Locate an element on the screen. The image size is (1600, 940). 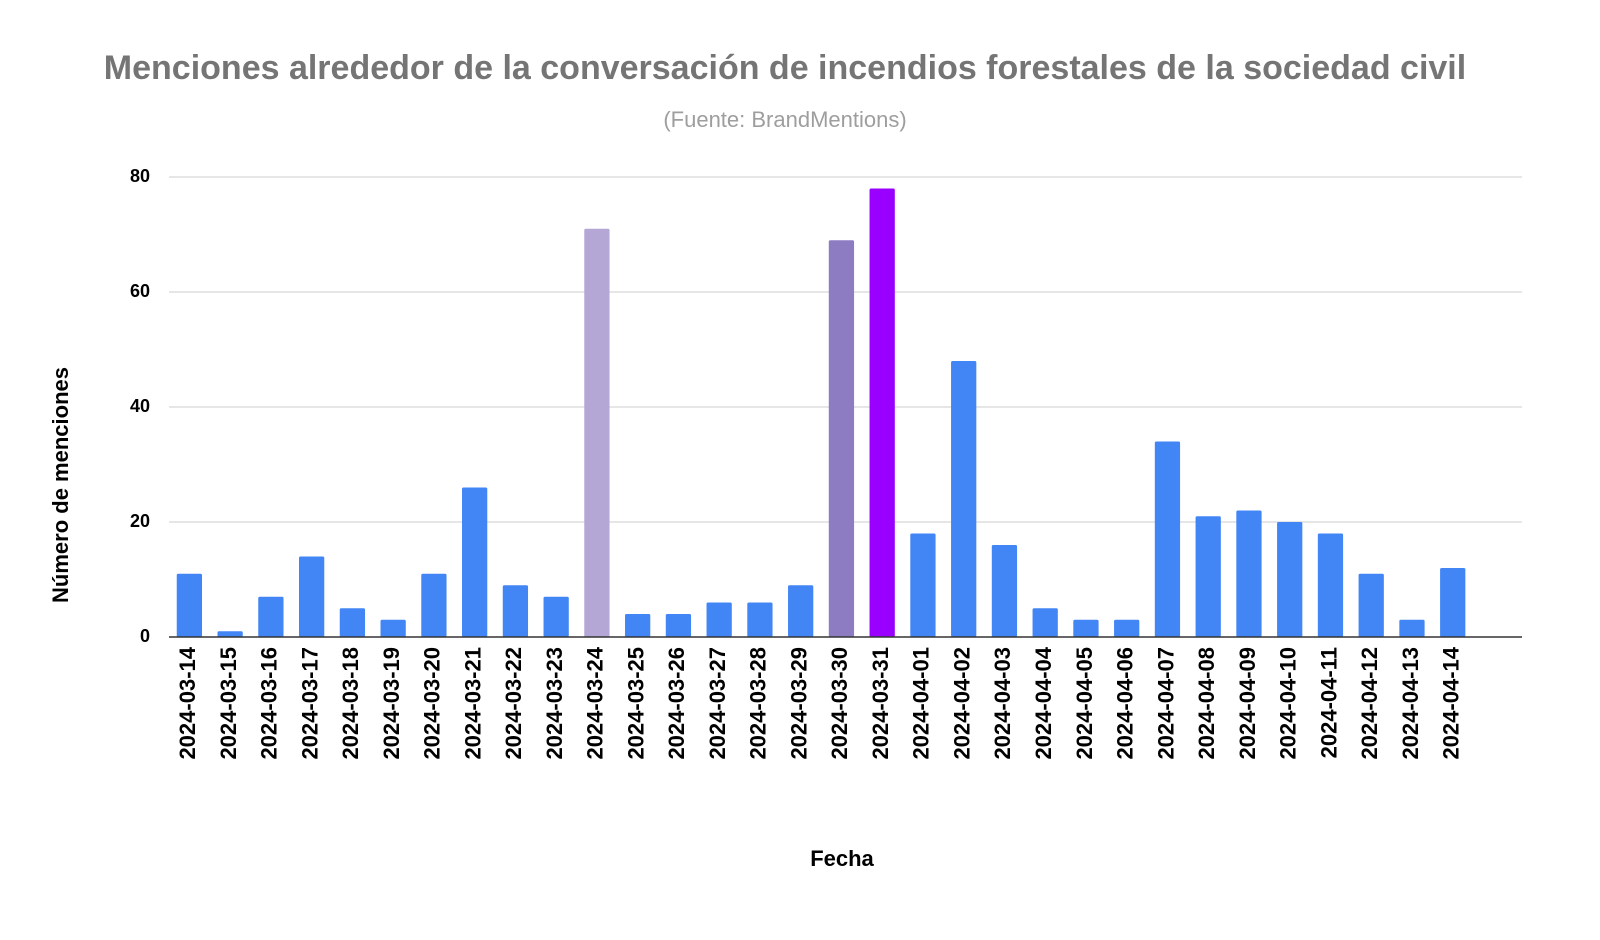
y-tick-label: 40 is located at coordinates (140, 406).